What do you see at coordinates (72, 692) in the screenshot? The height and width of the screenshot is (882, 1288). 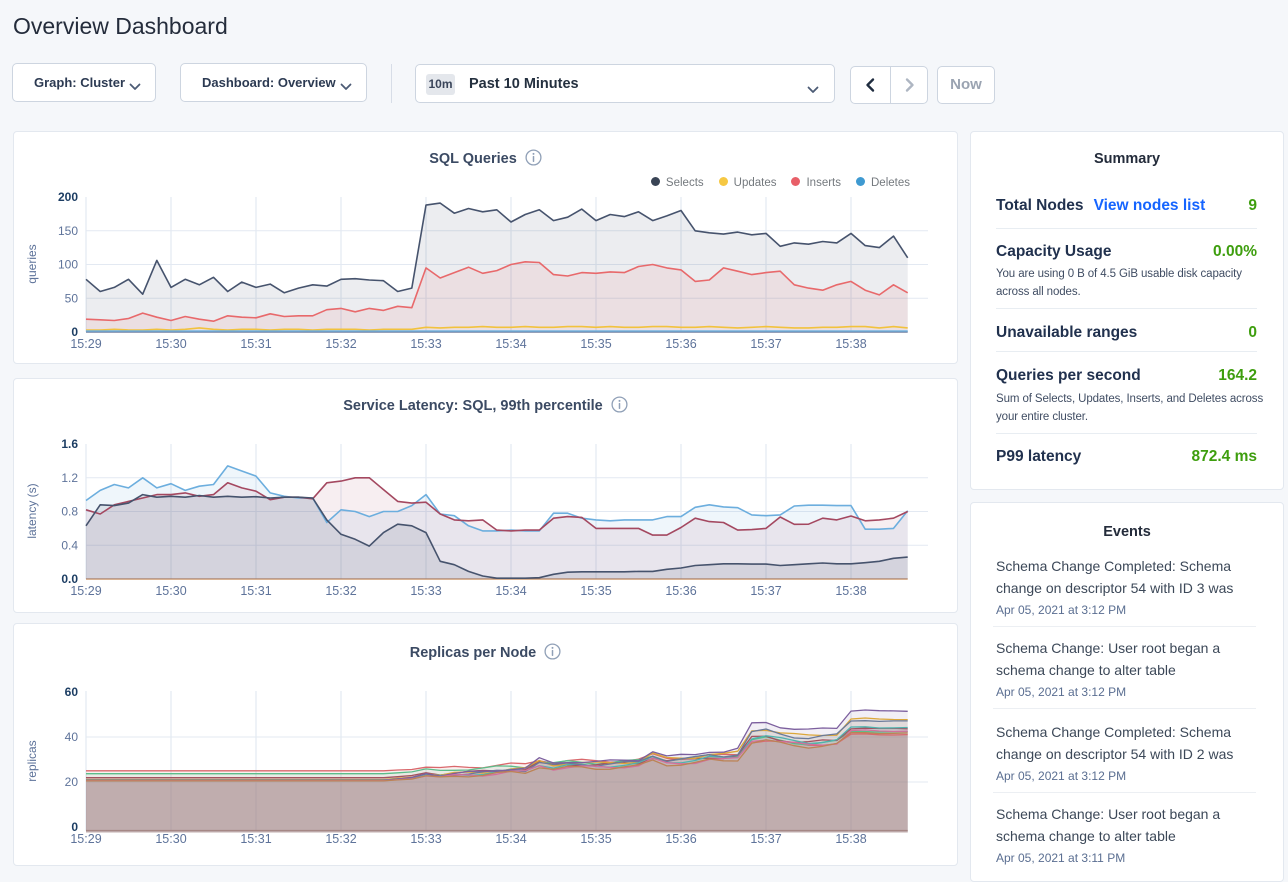 I see `svg-text: 60` at bounding box center [72, 692].